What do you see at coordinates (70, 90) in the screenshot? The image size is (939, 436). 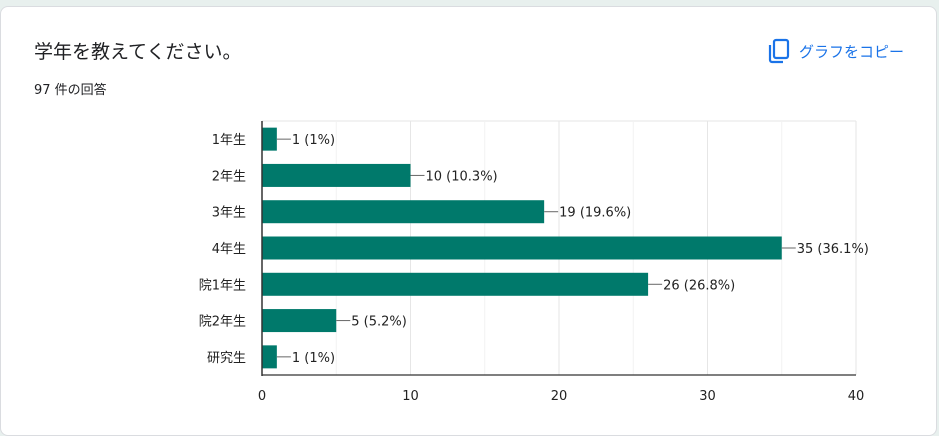 I see `response-count: 97 件の回答` at bounding box center [70, 90].